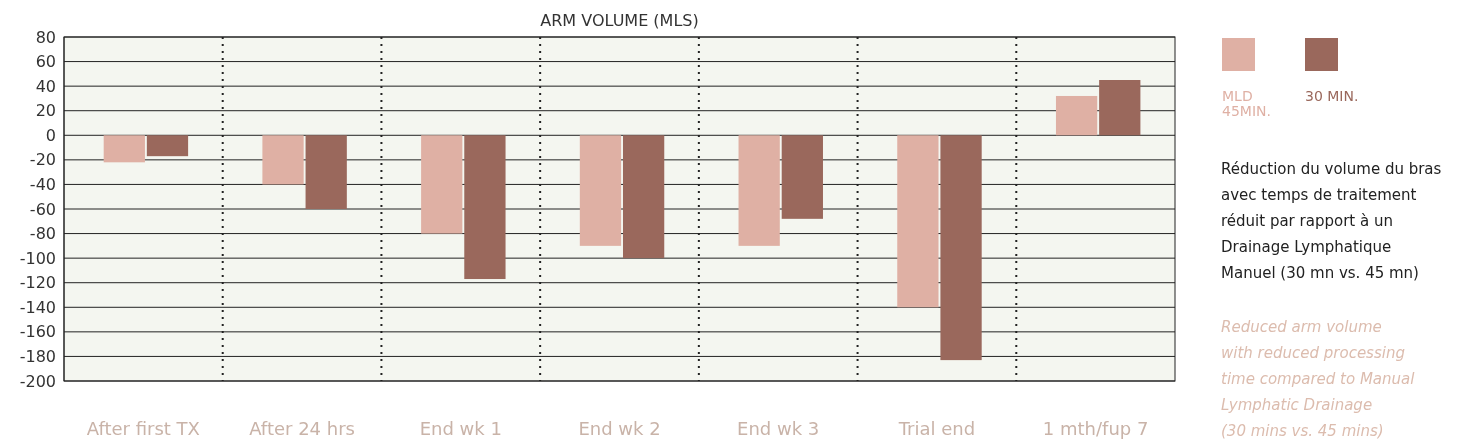 This screenshot has width=1473, height=442. Describe the element at coordinates (45, 86) in the screenshot. I see `y-tick-label: 40` at that location.